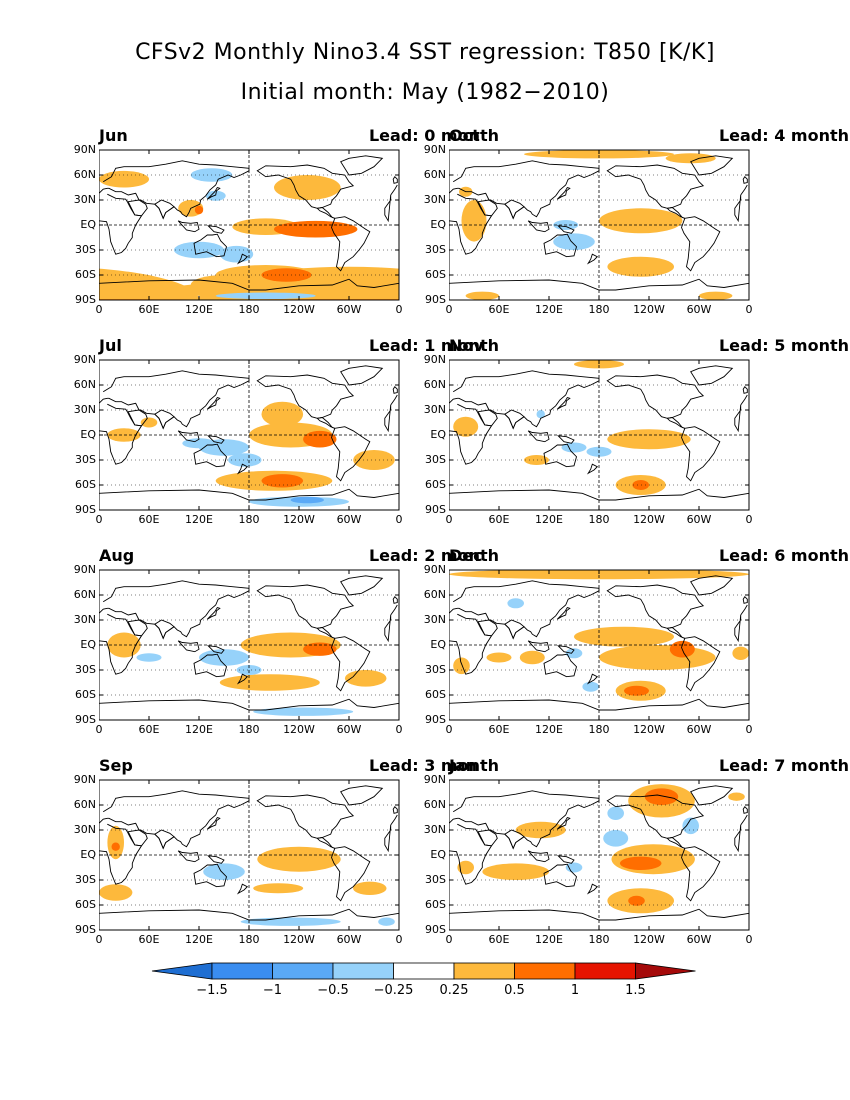 The width and height of the screenshot is (850, 1100). What do you see at coordinates (595, 644) in the screenshot?
I see `coastline-africa` at bounding box center [595, 644].